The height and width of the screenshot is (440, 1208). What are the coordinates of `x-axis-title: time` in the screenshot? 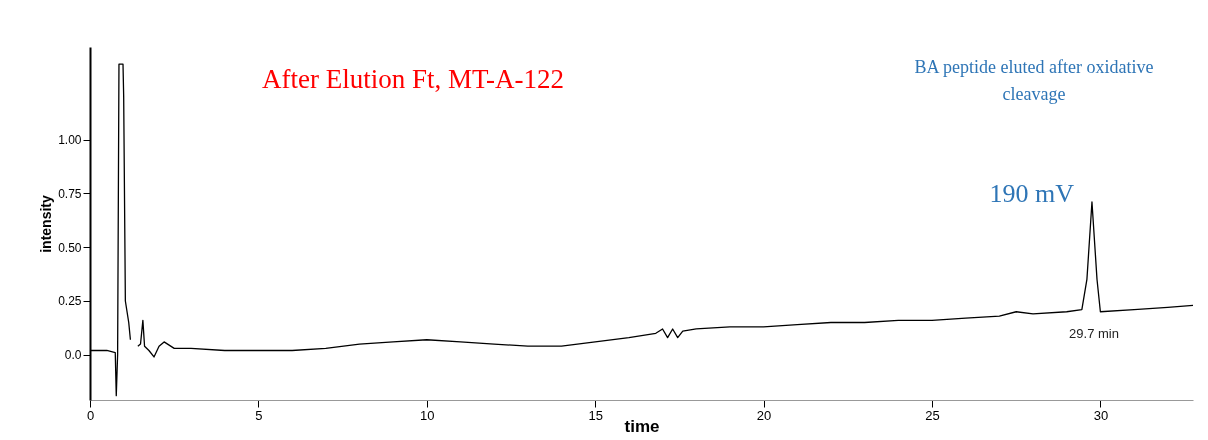 It's located at (642, 426).